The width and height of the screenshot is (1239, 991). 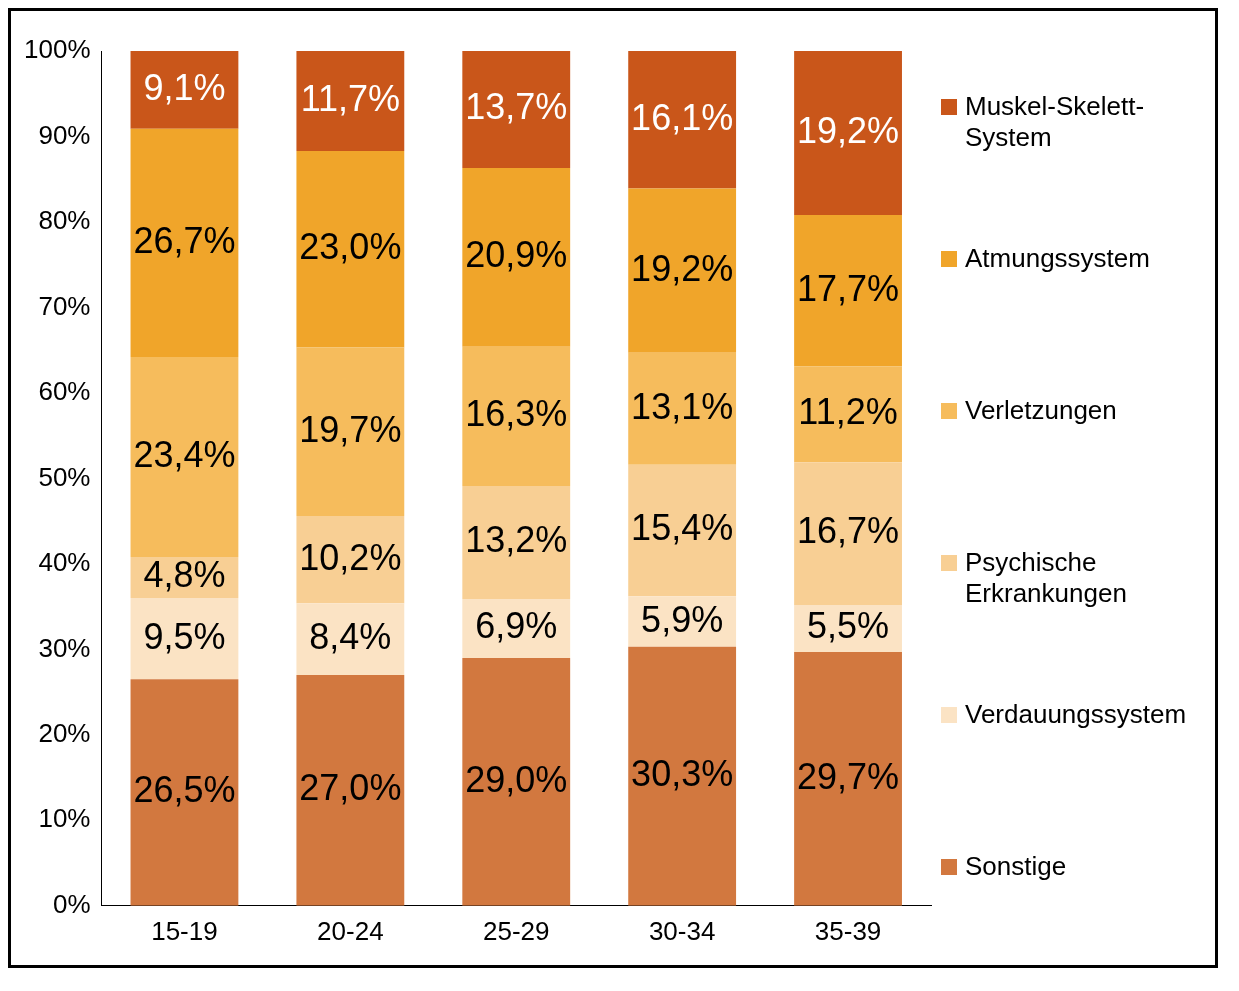 What do you see at coordinates (64, 220) in the screenshot?
I see `y-tick-label: 80%` at bounding box center [64, 220].